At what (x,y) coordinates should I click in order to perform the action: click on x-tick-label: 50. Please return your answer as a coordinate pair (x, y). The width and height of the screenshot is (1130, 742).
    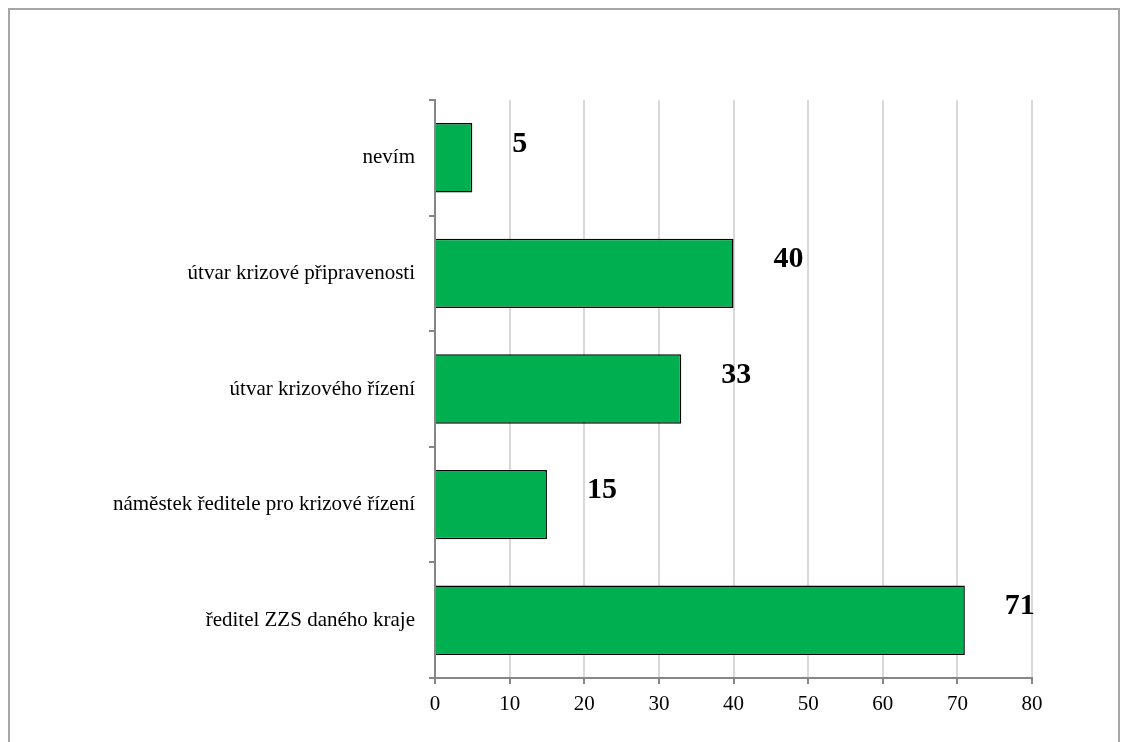
    Looking at the image, I should click on (808, 703).